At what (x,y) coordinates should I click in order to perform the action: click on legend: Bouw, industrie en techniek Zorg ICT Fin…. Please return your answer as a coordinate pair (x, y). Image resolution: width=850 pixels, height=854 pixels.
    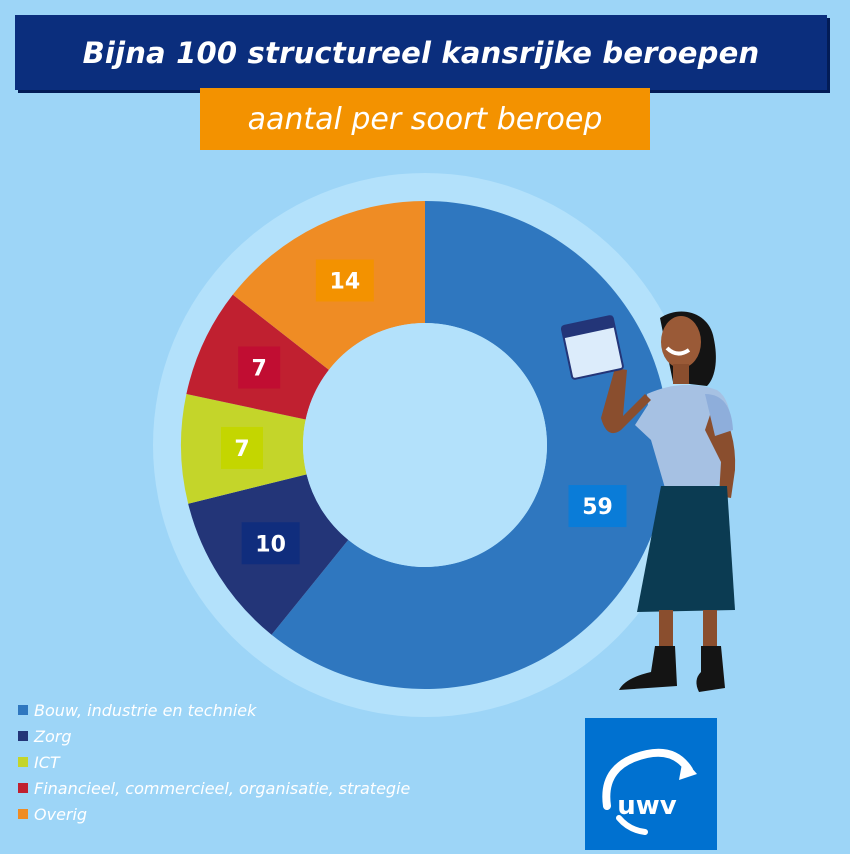
    Looking at the image, I should click on (214, 762).